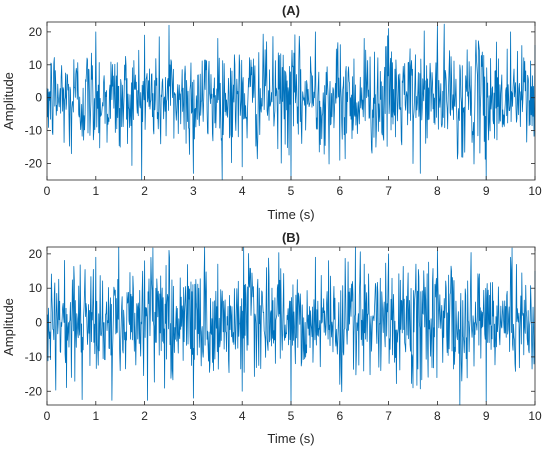  What do you see at coordinates (290, 214) in the screenshot?
I see `panel-a-xlabel: Time (s)` at bounding box center [290, 214].